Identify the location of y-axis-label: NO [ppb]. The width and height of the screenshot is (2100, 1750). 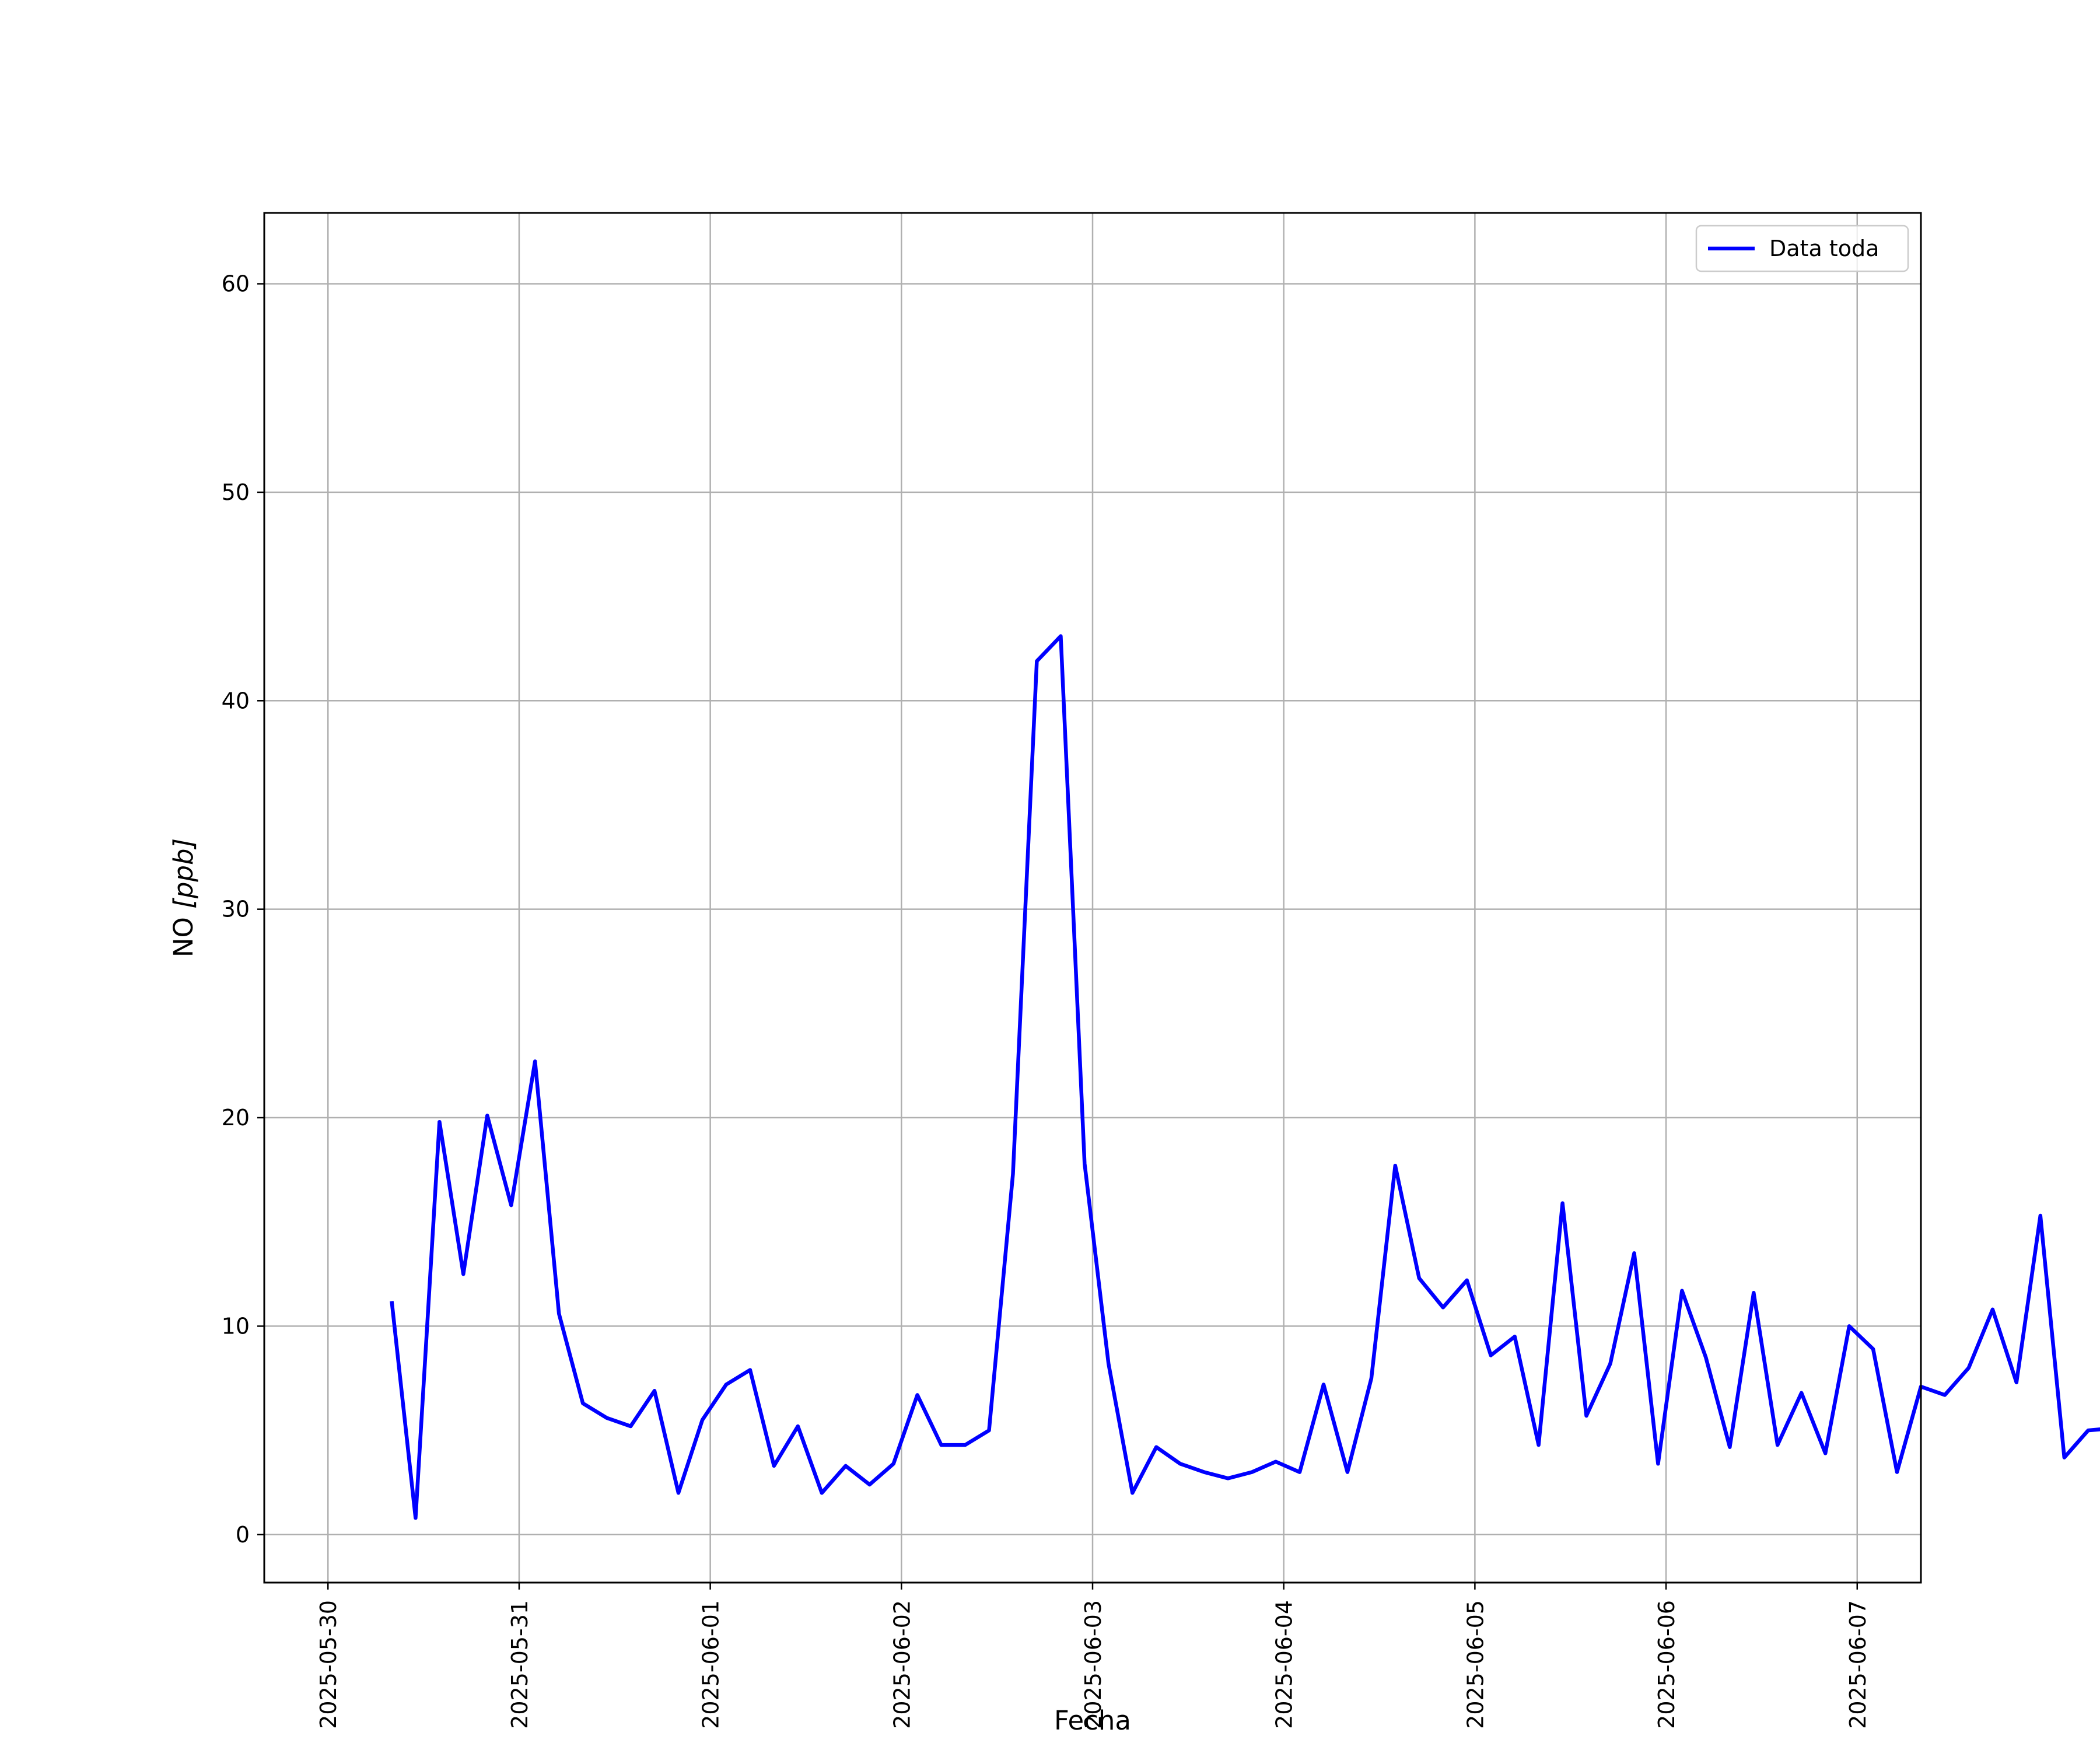
(183, 897).